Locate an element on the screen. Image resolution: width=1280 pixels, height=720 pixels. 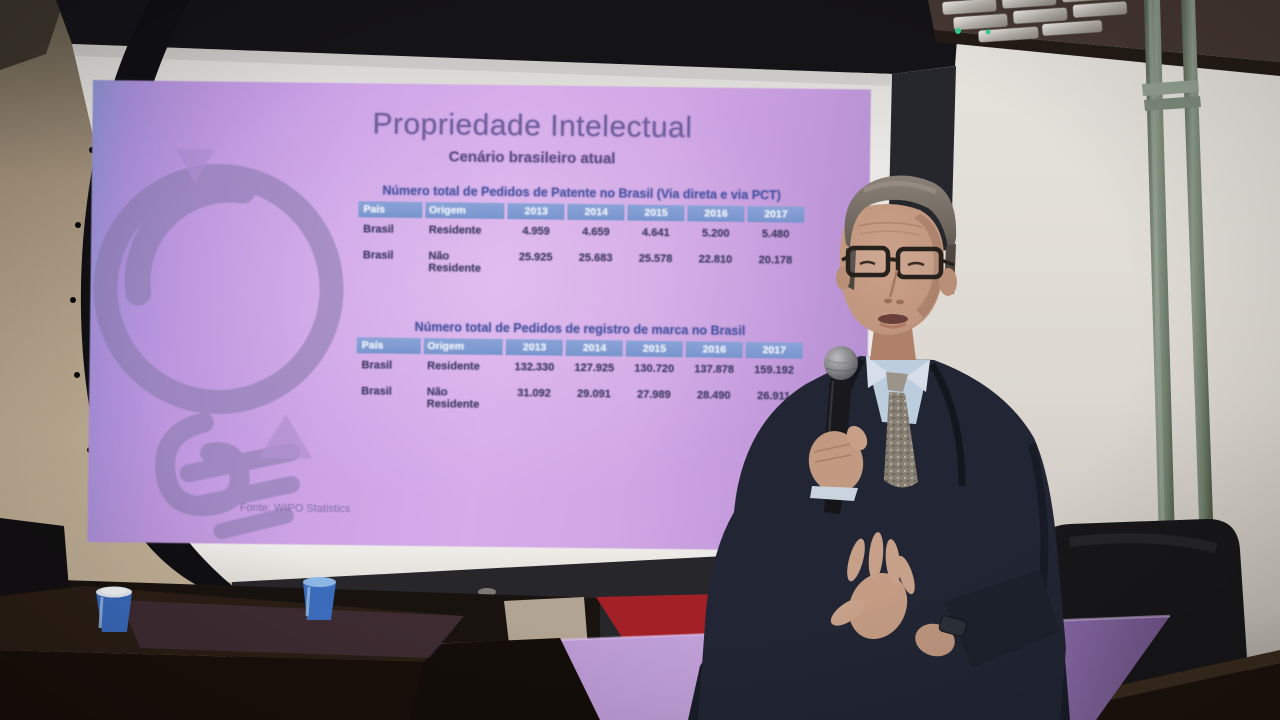
conduit-poles is located at coordinates (1178, 326).